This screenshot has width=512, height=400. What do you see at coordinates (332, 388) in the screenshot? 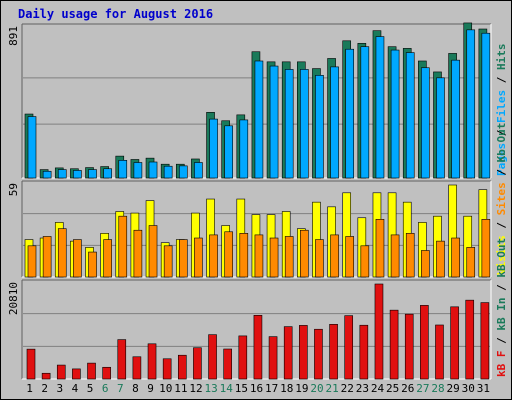
I see `day-label: 21` at bounding box center [332, 388].